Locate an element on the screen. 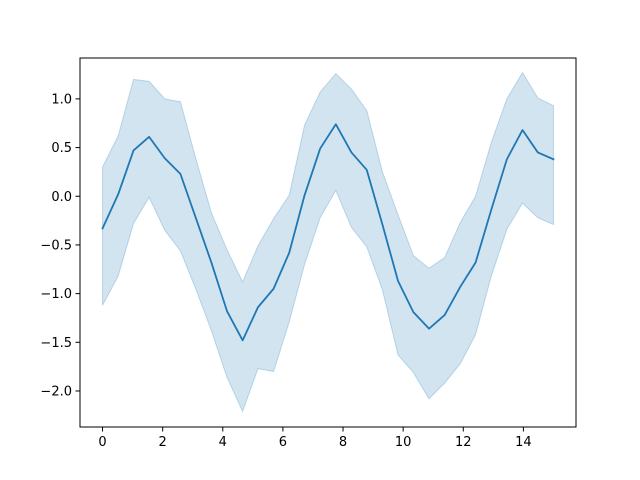 Image resolution: width=640 pixels, height=480 pixels. x-tick-label: 0 is located at coordinates (102, 442).